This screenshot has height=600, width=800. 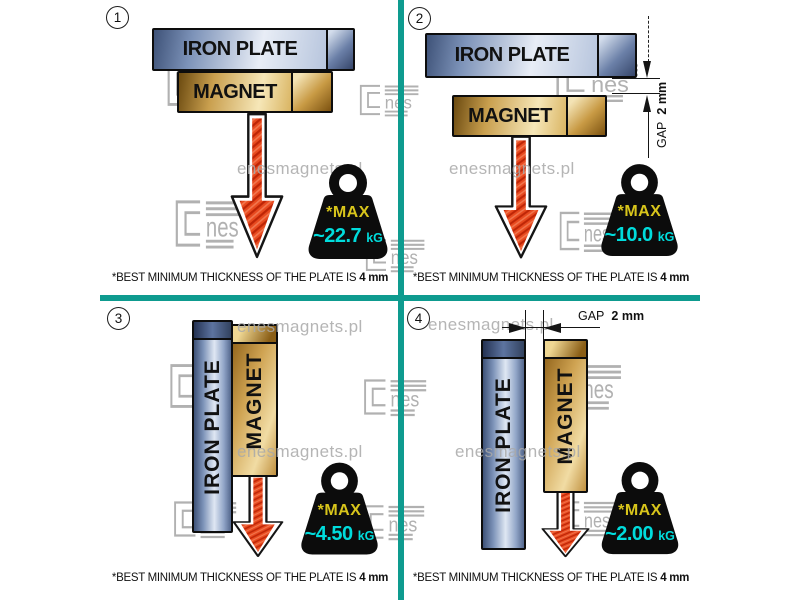 I want to click on panel2-badge: 2, so click(x=419, y=18).